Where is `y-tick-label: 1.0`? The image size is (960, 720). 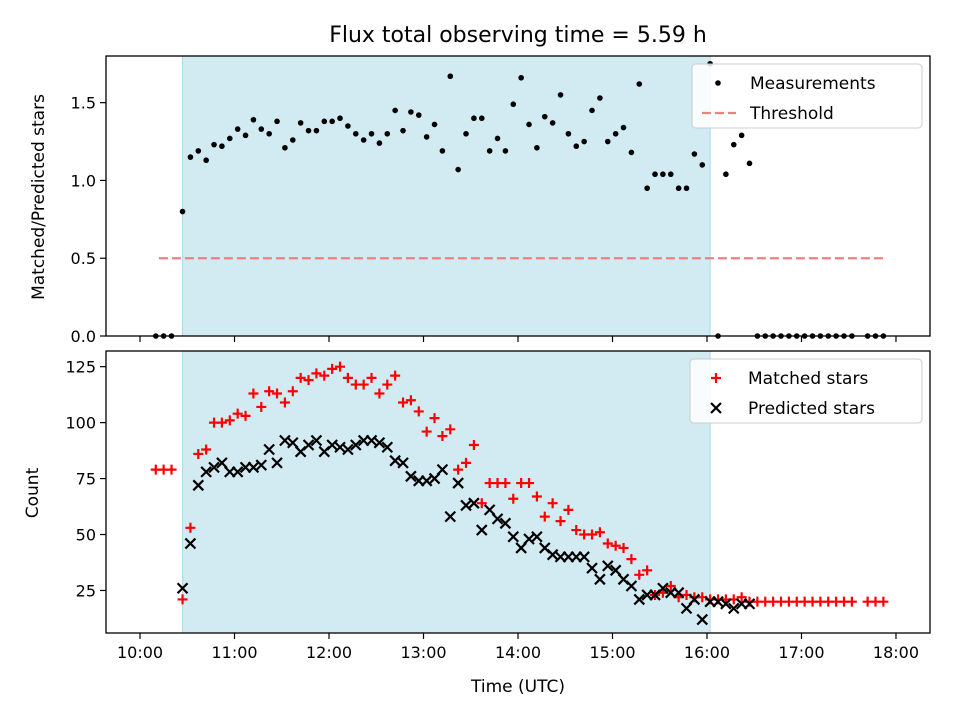
y-tick-label: 1.0 is located at coordinates (83, 180).